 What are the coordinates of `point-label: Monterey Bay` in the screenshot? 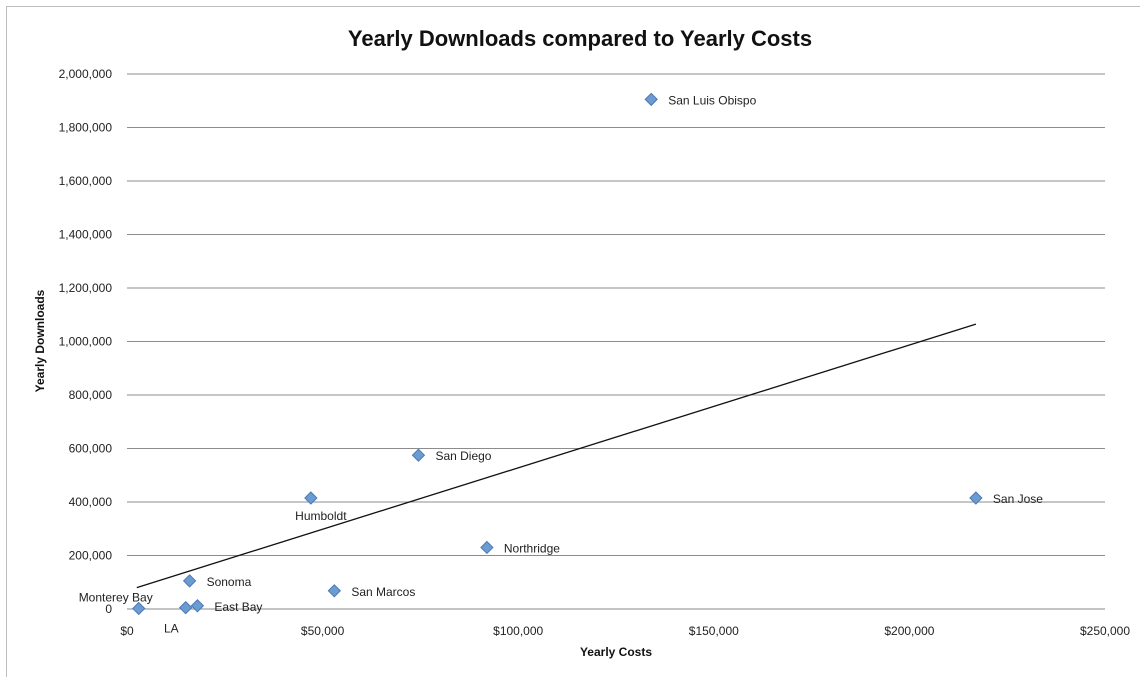 It's located at (116, 597).